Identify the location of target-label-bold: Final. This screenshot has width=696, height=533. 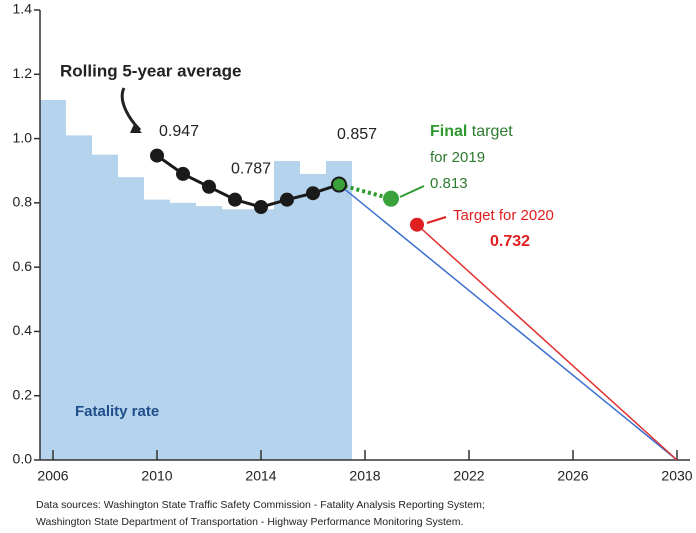
(448, 131).